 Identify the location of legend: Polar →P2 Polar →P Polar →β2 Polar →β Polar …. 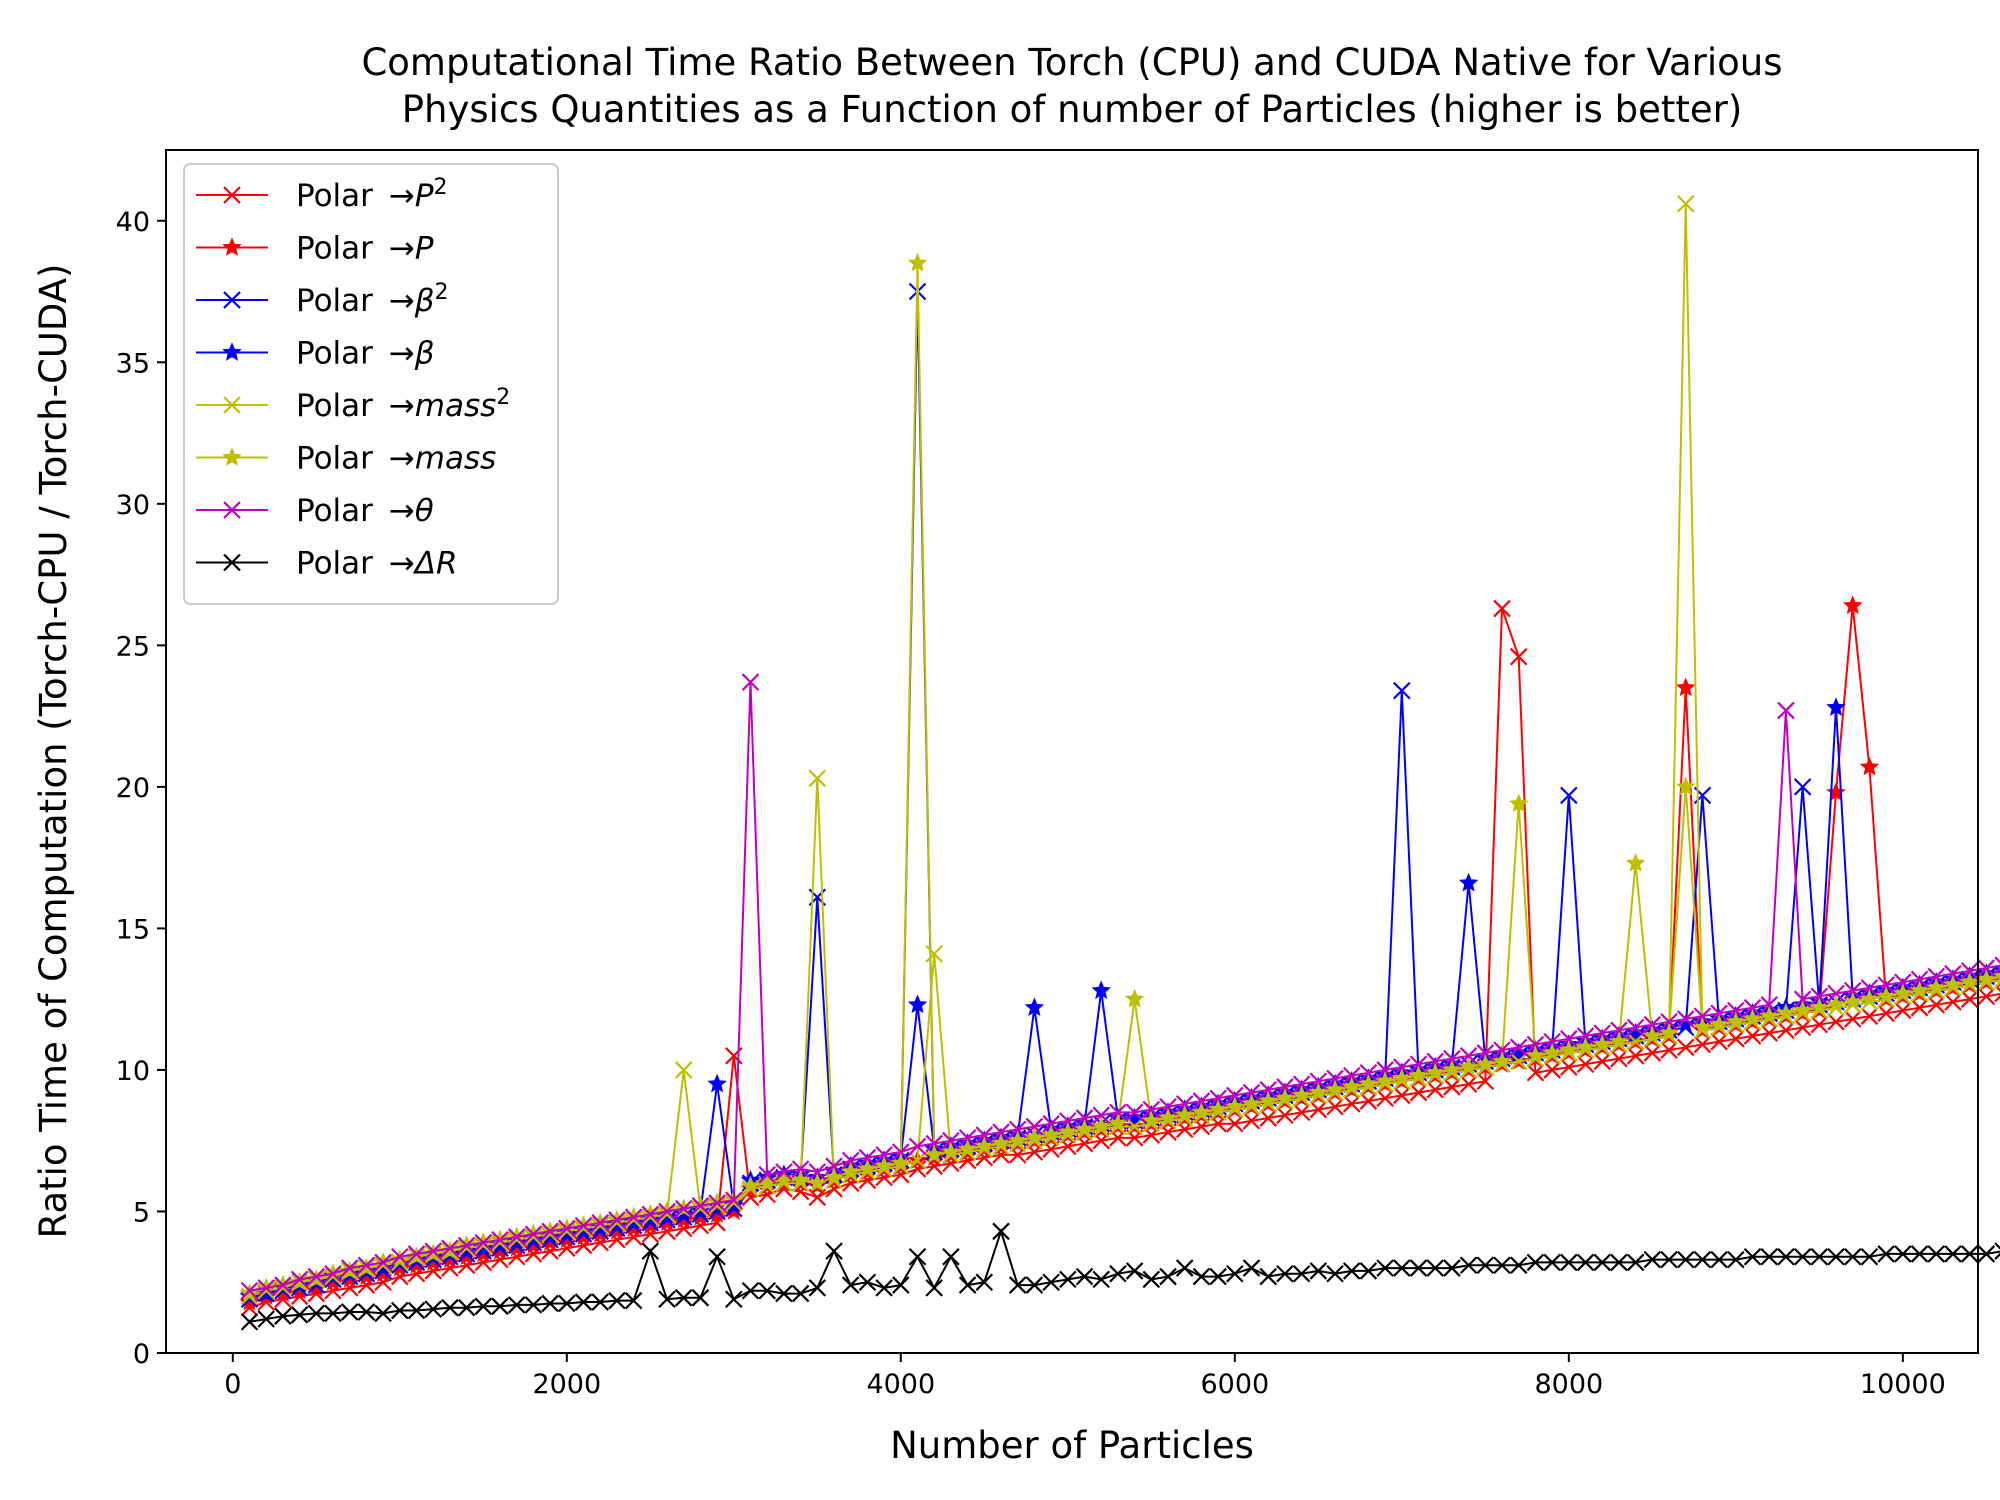
(371, 384).